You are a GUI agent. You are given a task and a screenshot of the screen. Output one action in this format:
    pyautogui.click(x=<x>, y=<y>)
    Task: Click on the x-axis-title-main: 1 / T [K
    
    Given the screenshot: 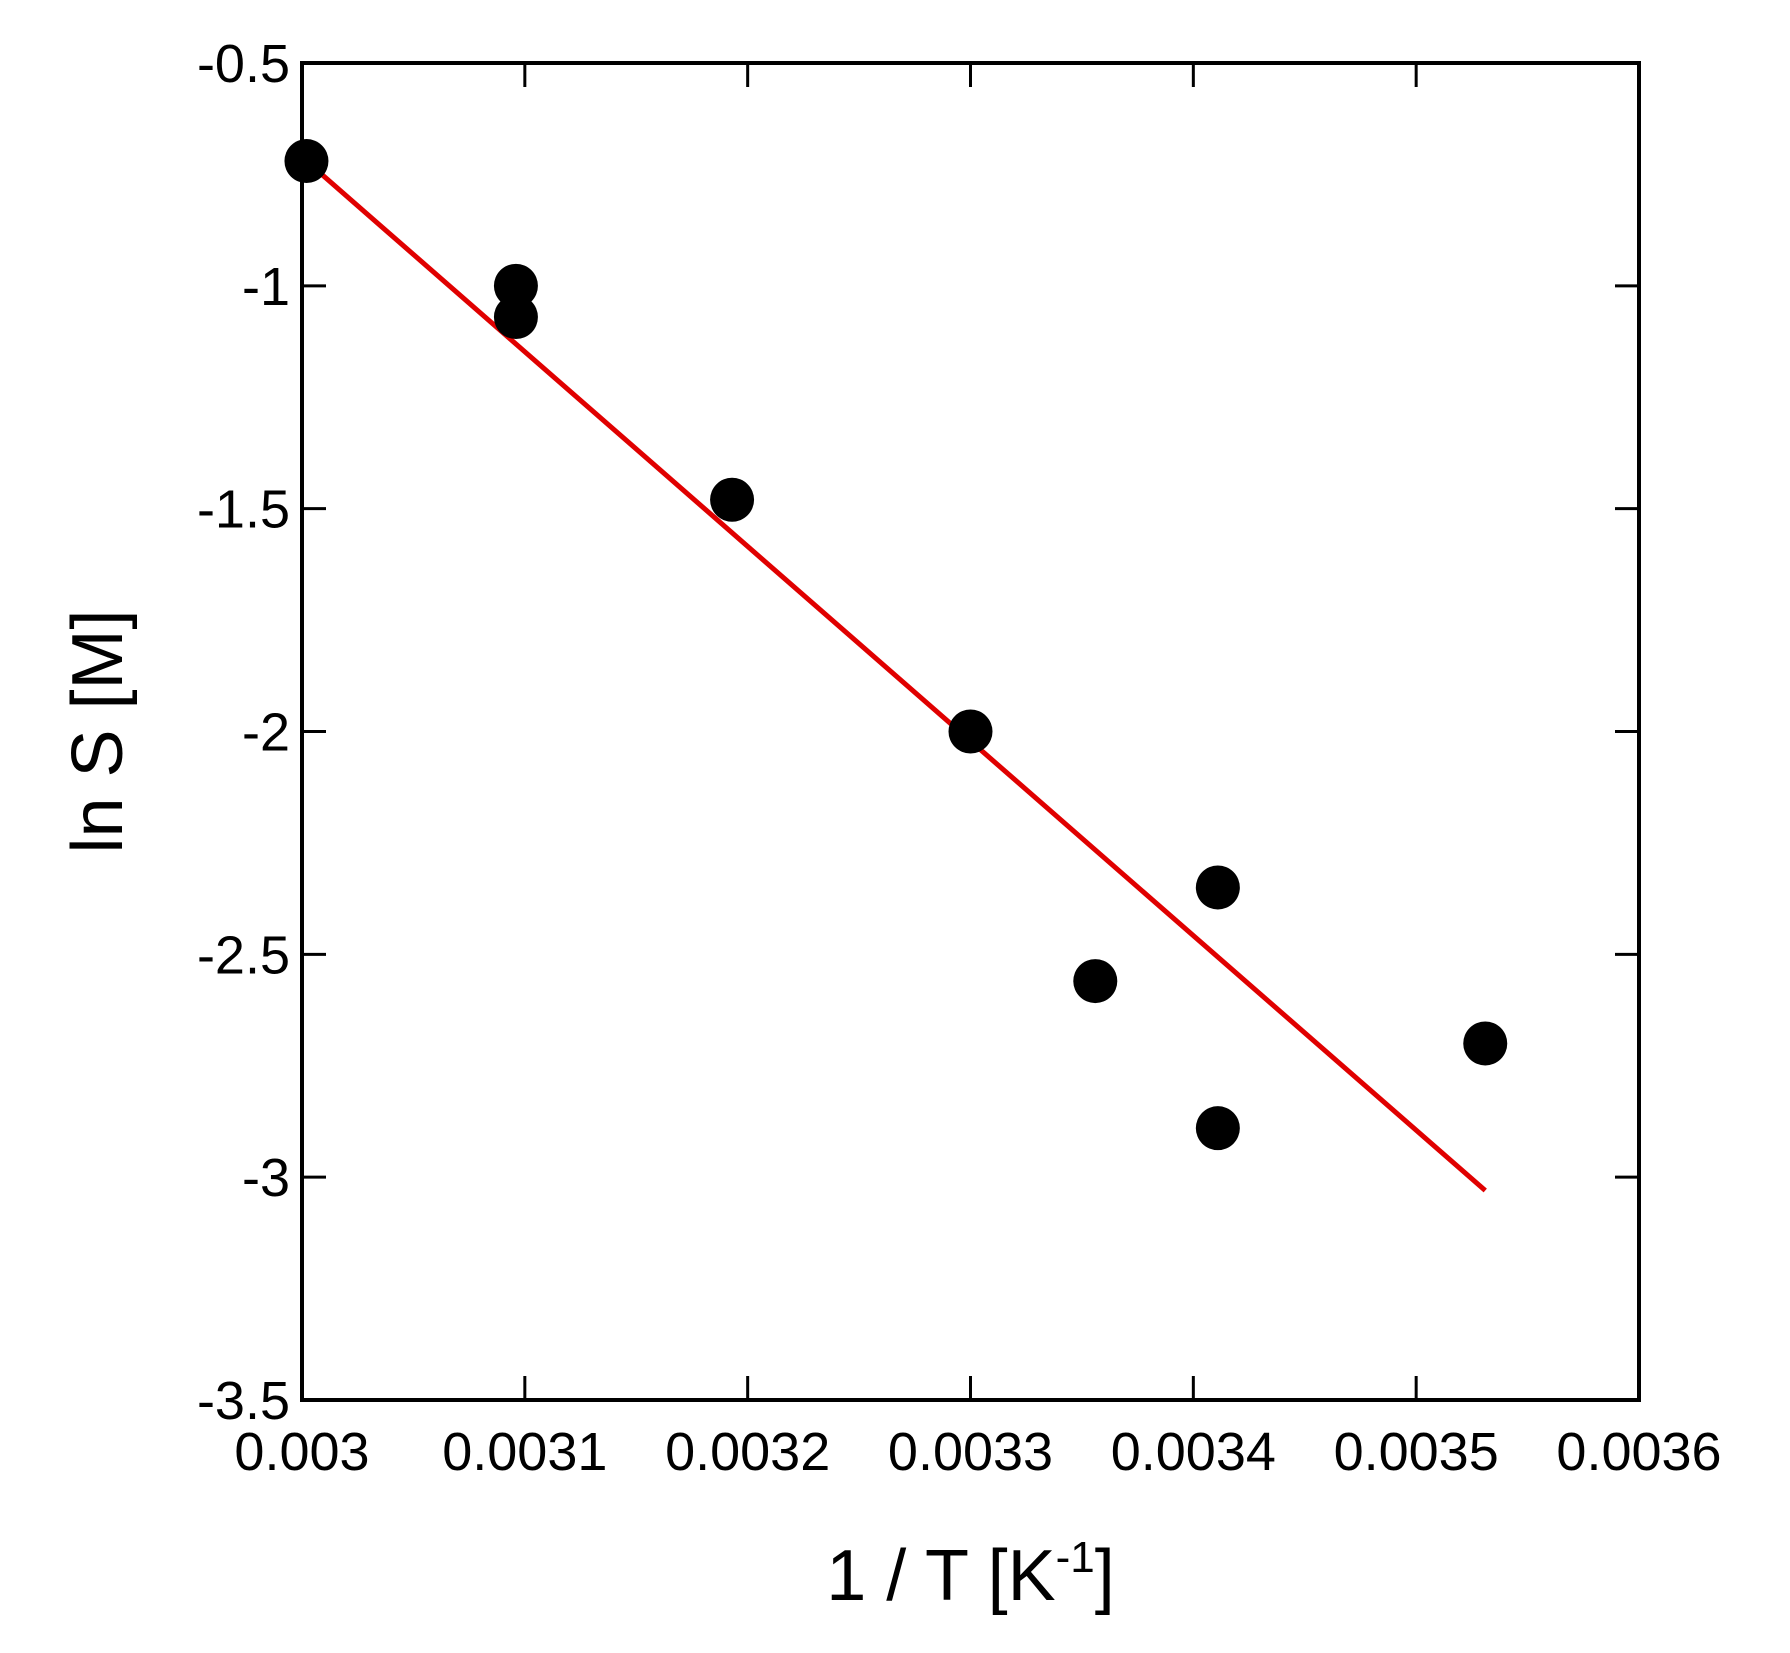 What is the action you would take?
    pyautogui.click(x=940, y=1576)
    